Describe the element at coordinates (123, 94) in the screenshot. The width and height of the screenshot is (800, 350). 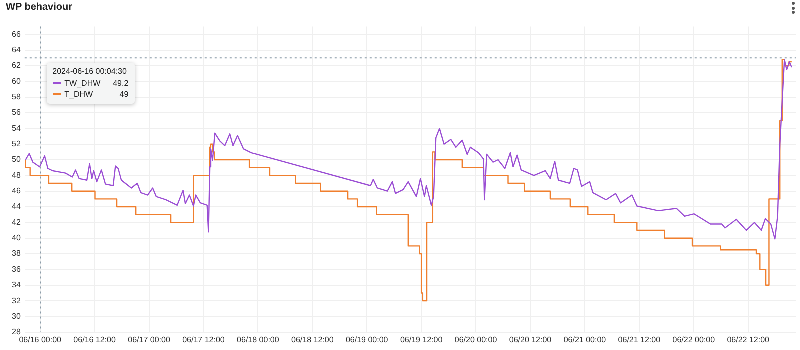
I see `annotation: 49` at that location.